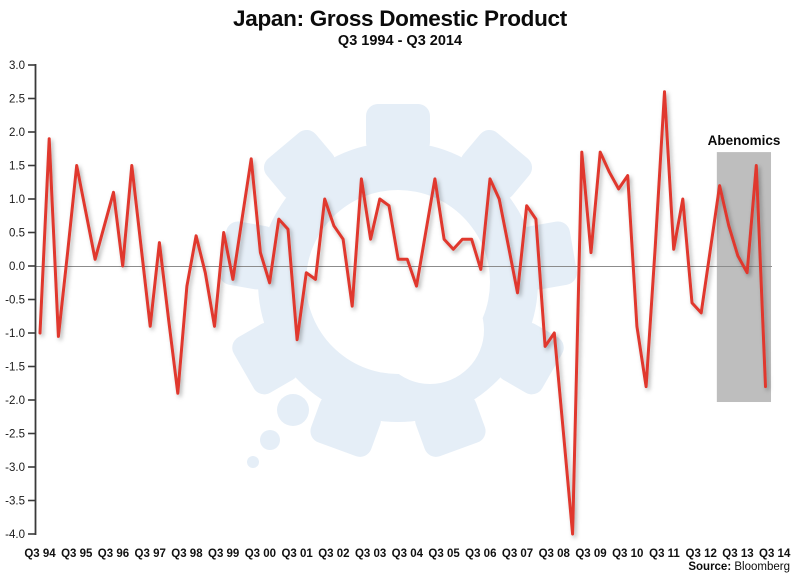 This screenshot has height=578, width=800. What do you see at coordinates (408, 554) in the screenshot?
I see `x-tick-label: Q3 04` at bounding box center [408, 554].